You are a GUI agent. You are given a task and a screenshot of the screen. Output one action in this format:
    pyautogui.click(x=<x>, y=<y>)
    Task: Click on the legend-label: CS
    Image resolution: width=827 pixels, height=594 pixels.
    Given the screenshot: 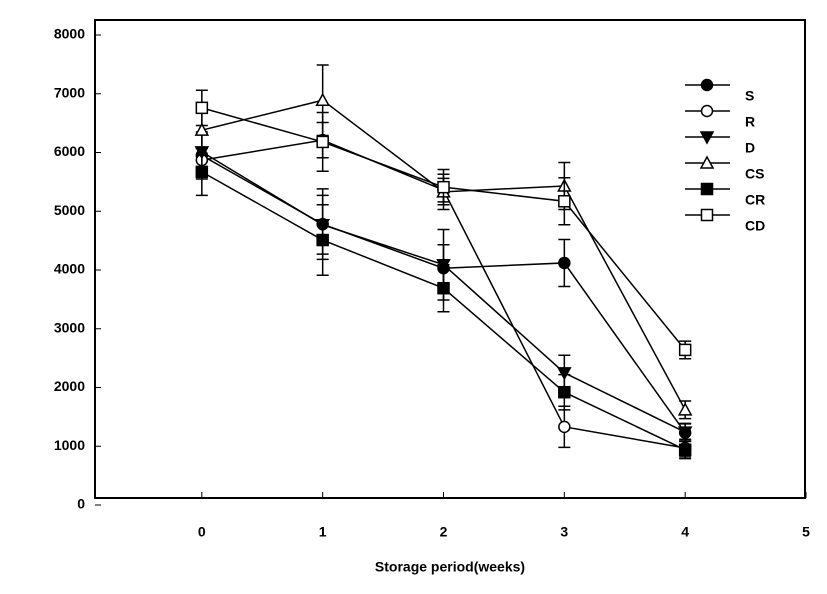 What is the action you would take?
    pyautogui.click(x=754, y=174)
    